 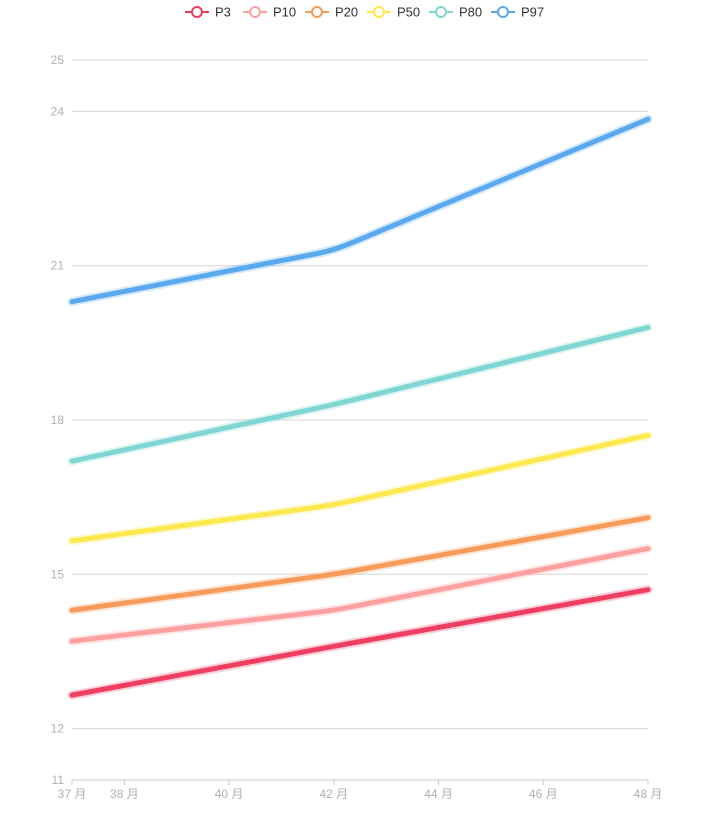 I want to click on legend-label: P10, so click(x=284, y=12).